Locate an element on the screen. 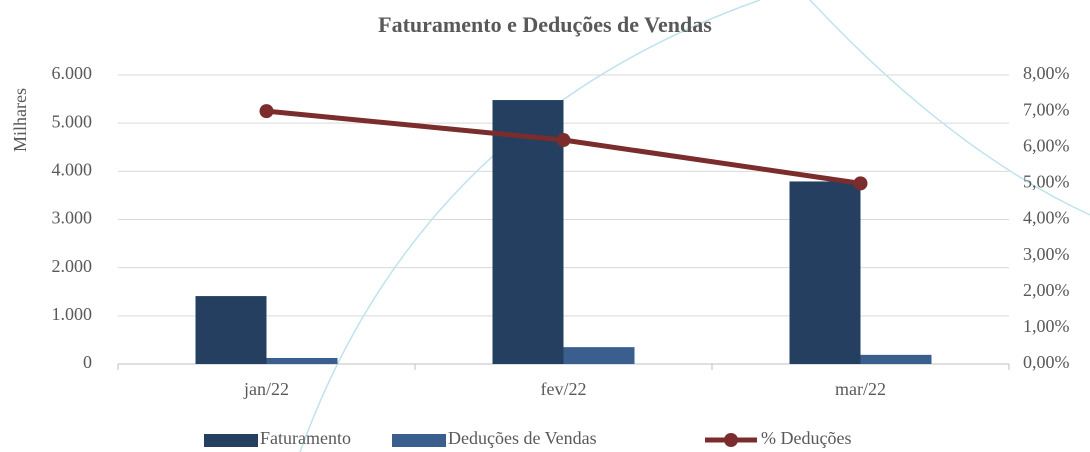 Image resolution: width=1090 pixels, height=452 pixels. y-tick-label: 2.000 is located at coordinates (72, 266).